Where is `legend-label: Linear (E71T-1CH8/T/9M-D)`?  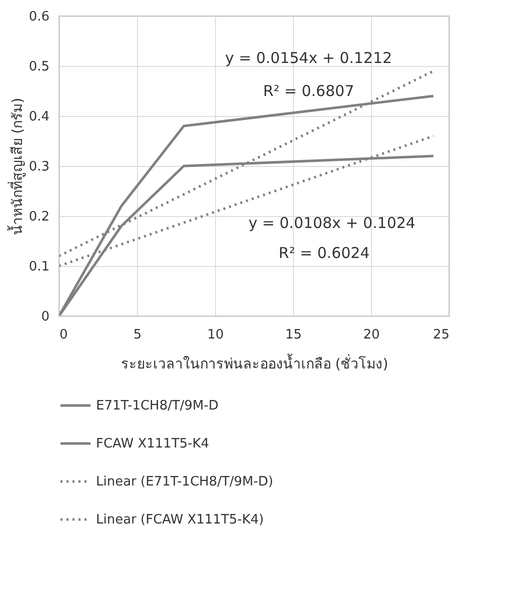 legend-label: Linear (E71T-1CH8/T/9M-D) is located at coordinates (185, 482).